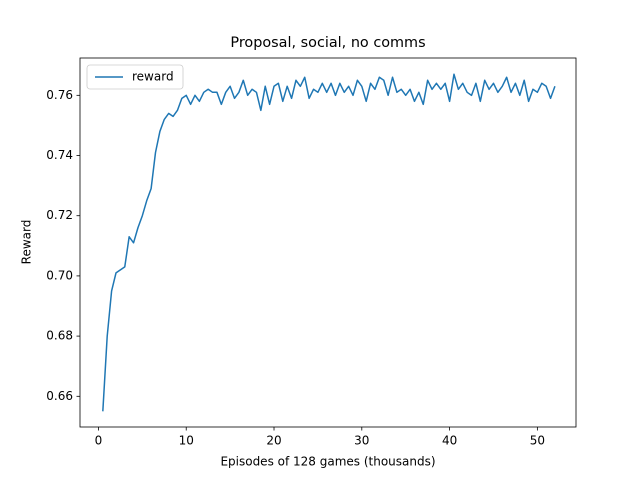 The image size is (640, 480). What do you see at coordinates (273, 441) in the screenshot?
I see `x-tick-label: 20` at bounding box center [273, 441].